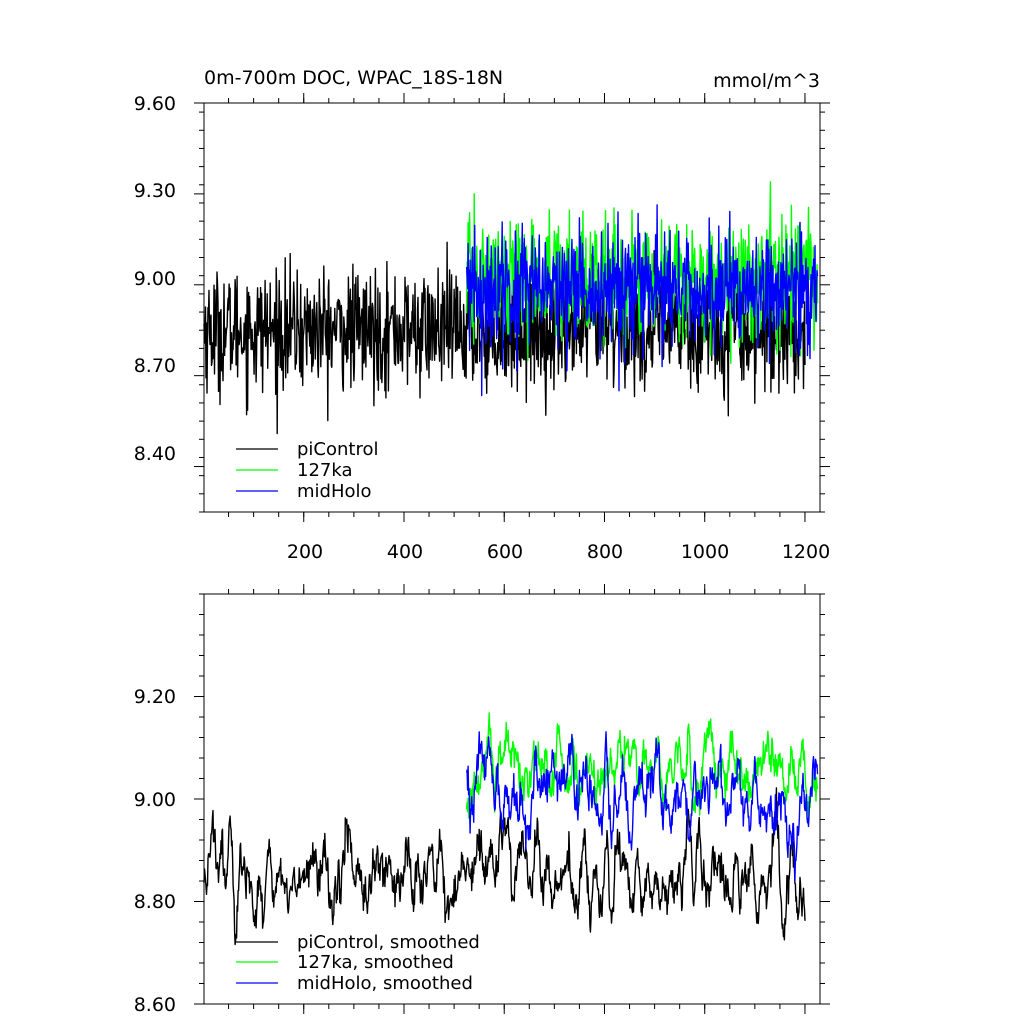 The width and height of the screenshot is (1024, 1024). What do you see at coordinates (642, 300) in the screenshot?
I see `top-series-line-midholo` at bounding box center [642, 300].